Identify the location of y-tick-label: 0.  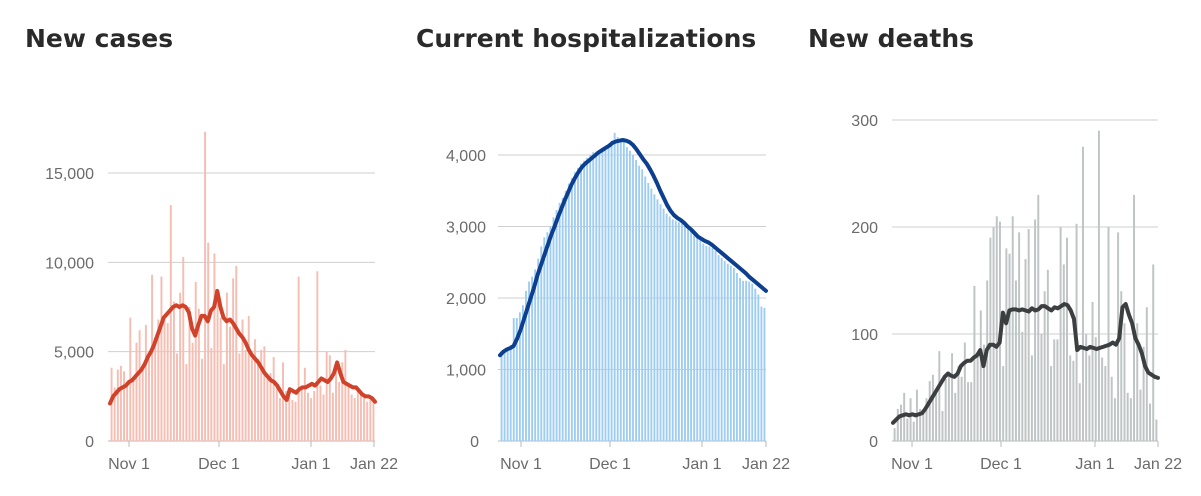
(474, 442).